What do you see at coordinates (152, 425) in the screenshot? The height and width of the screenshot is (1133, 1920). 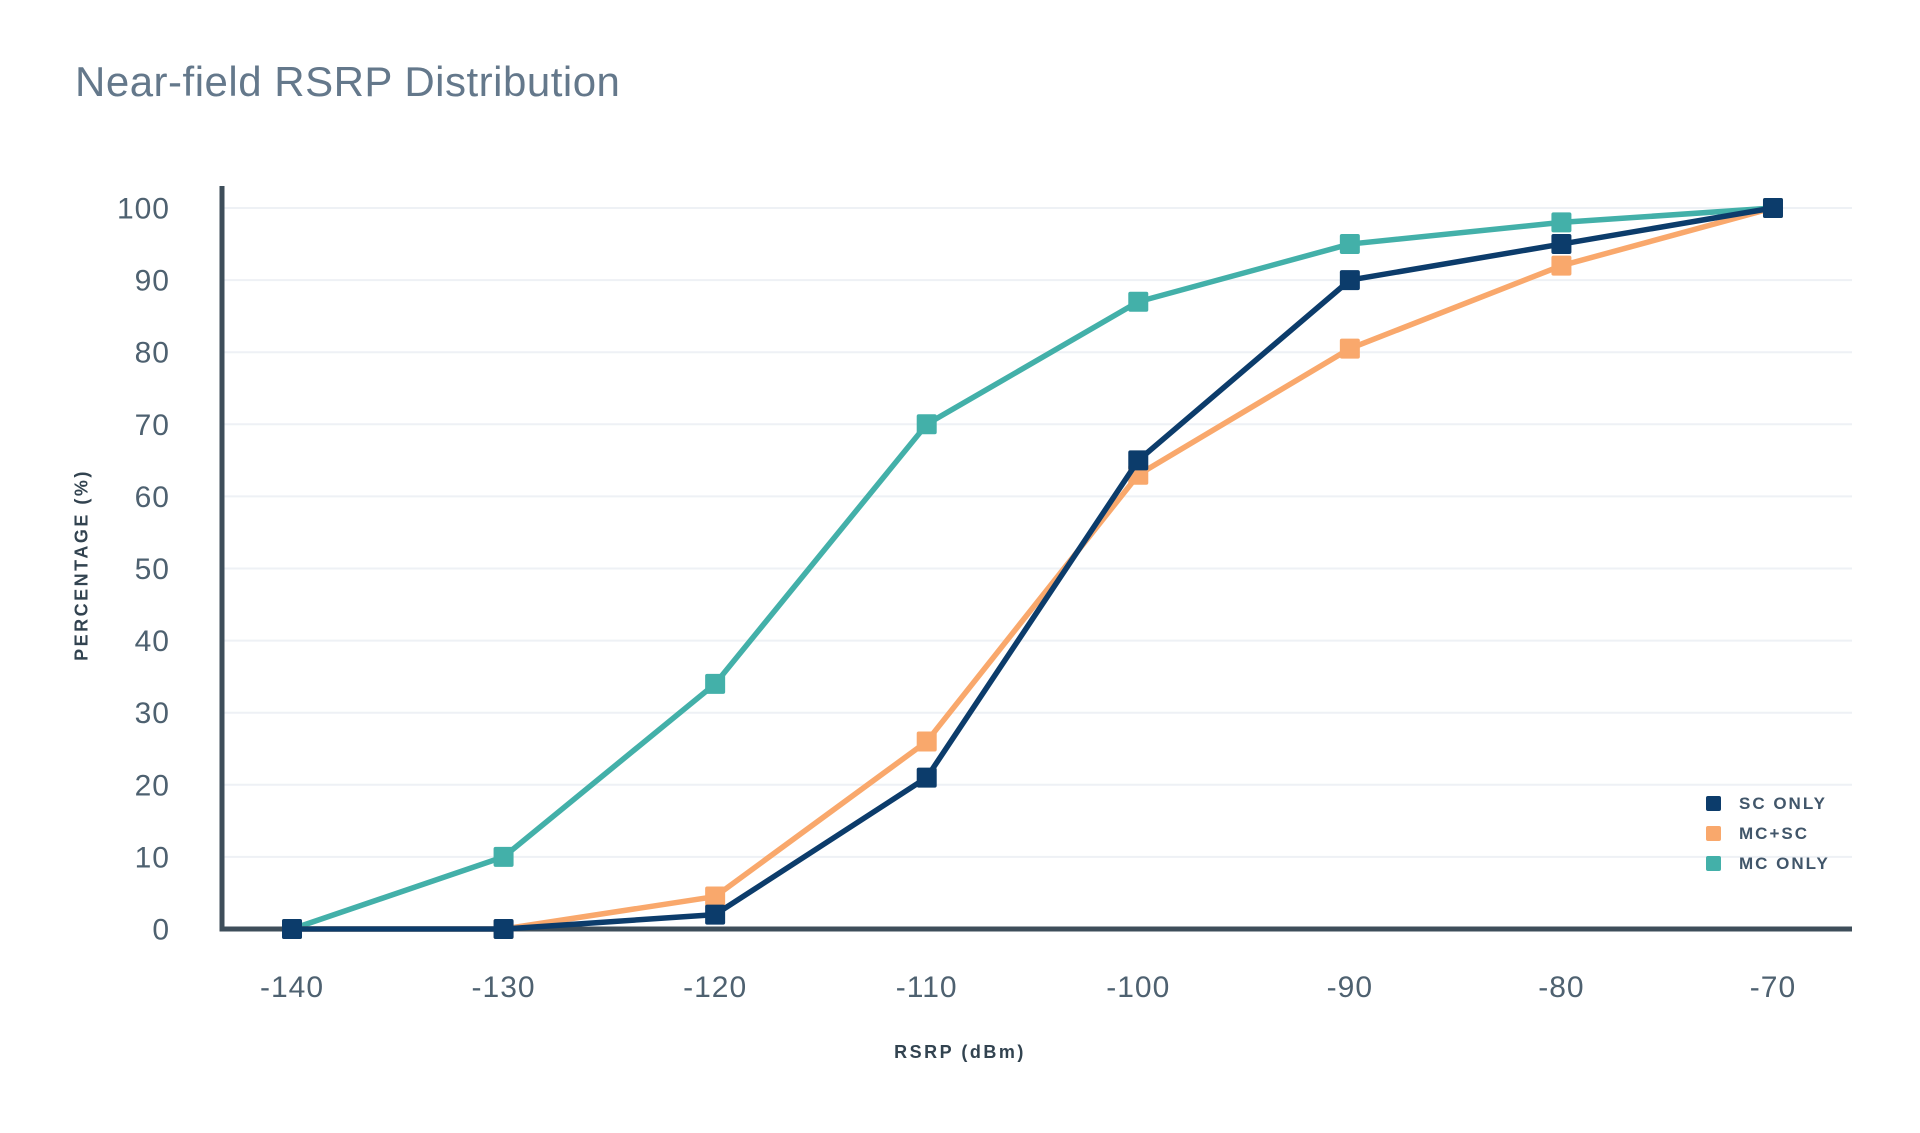 I see `y-tick-label: 70` at bounding box center [152, 425].